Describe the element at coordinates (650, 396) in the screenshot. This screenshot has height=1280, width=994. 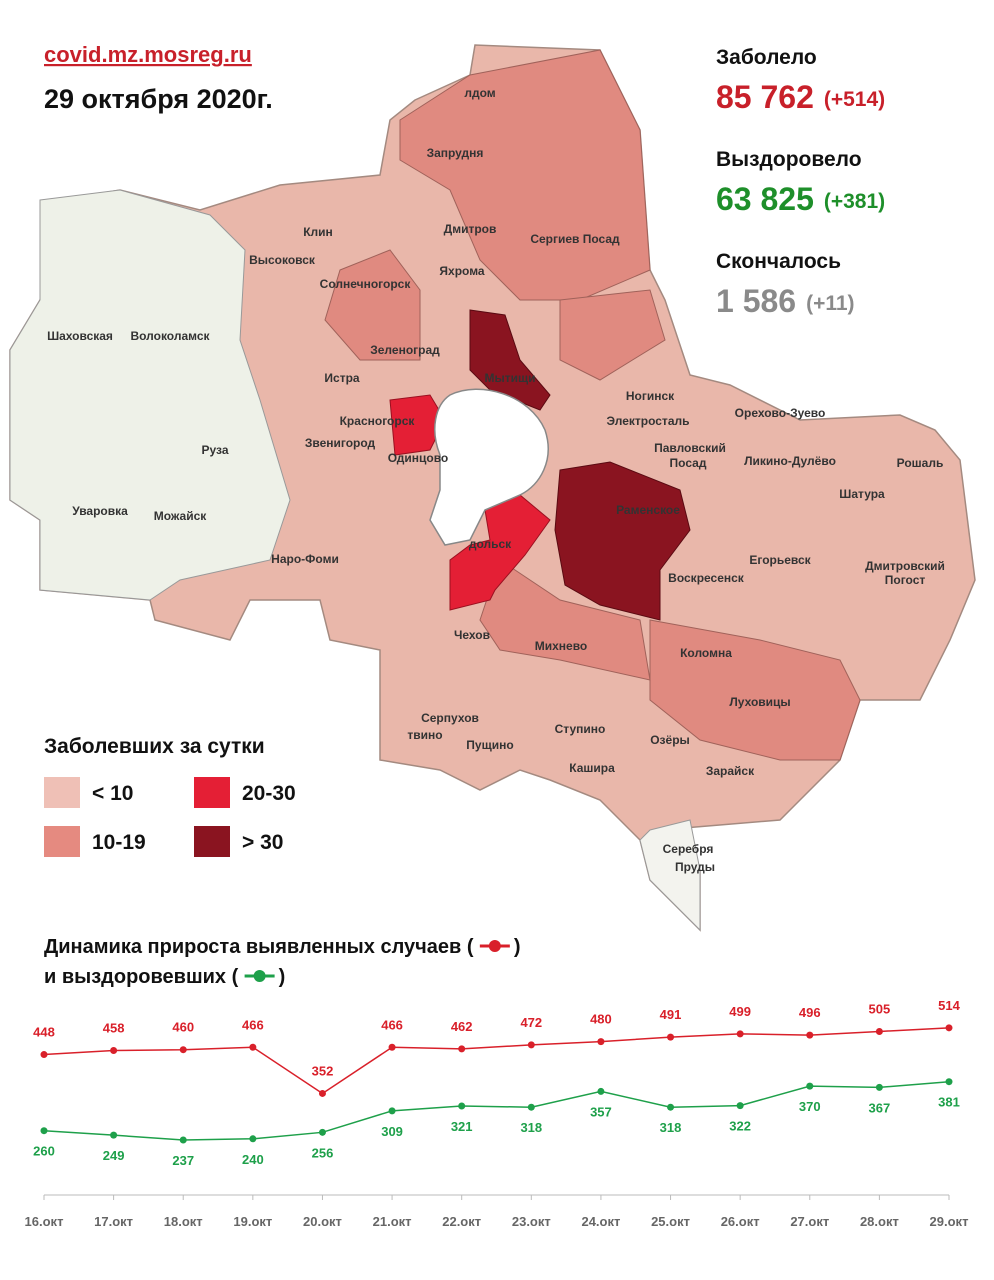
I see `map-label: Ногинск` at that location.